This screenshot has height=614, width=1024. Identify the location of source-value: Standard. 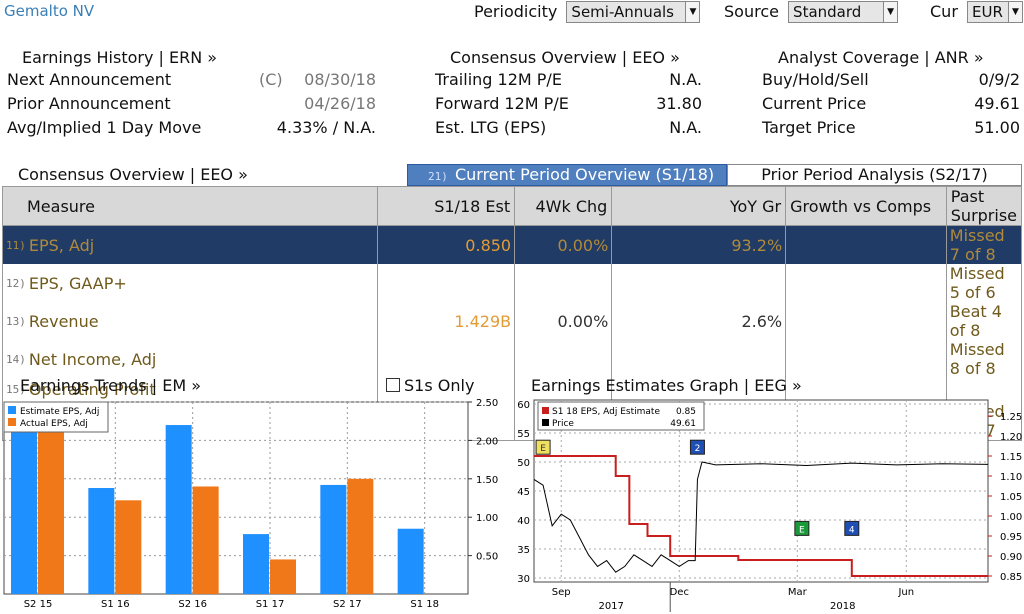
(827, 12).